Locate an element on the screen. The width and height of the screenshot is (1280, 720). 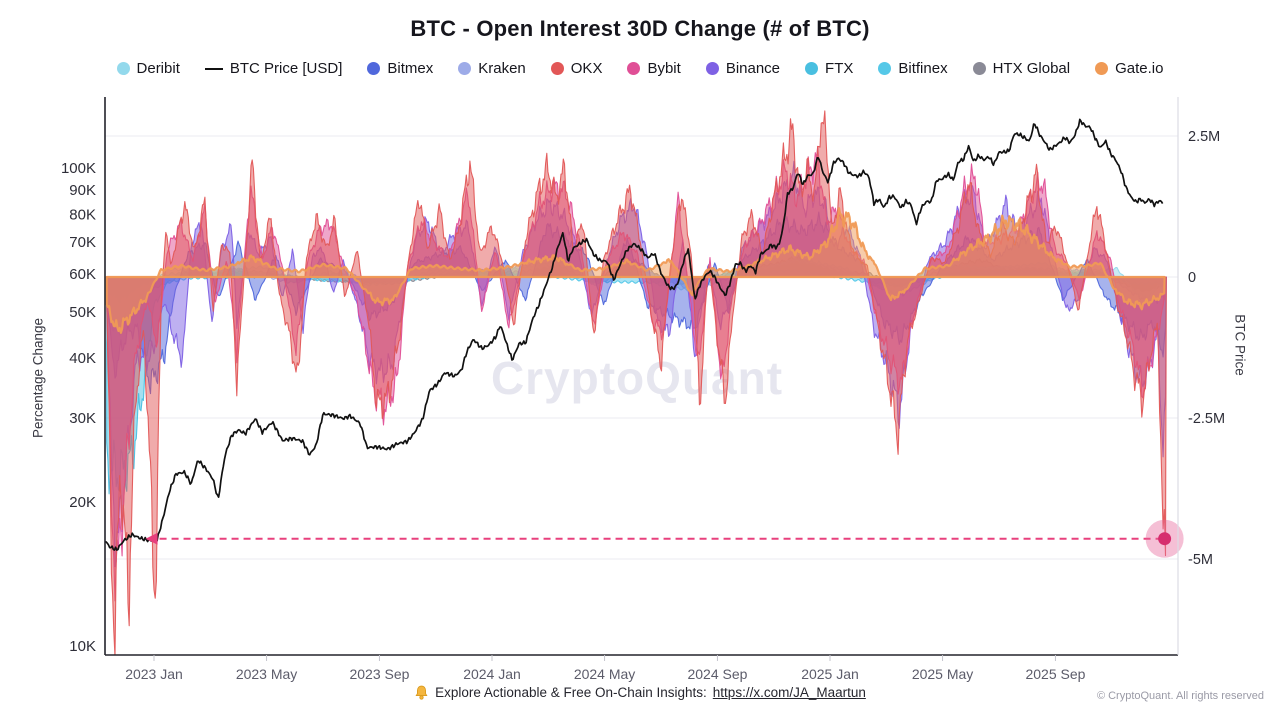
y-left-tick-label: 100K is located at coordinates (78, 168).